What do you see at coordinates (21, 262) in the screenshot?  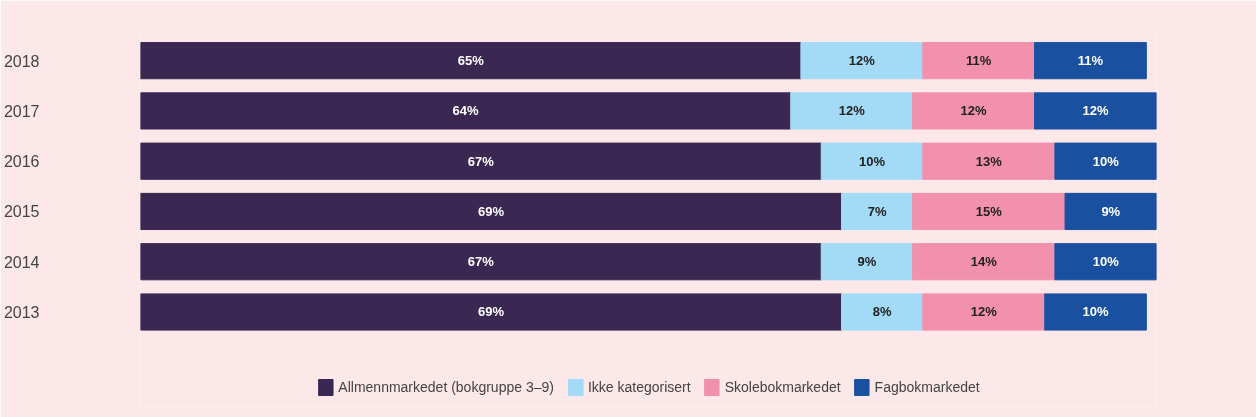 I see `y-tick-label: 2014` at bounding box center [21, 262].